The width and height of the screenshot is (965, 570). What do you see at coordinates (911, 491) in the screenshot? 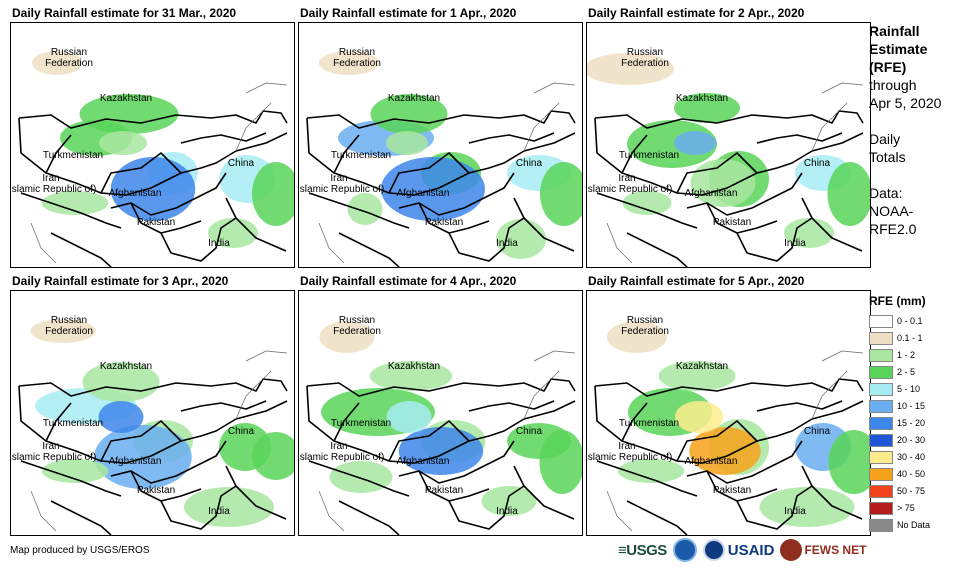
I see `legend-label: 50 - 75` at bounding box center [911, 491].